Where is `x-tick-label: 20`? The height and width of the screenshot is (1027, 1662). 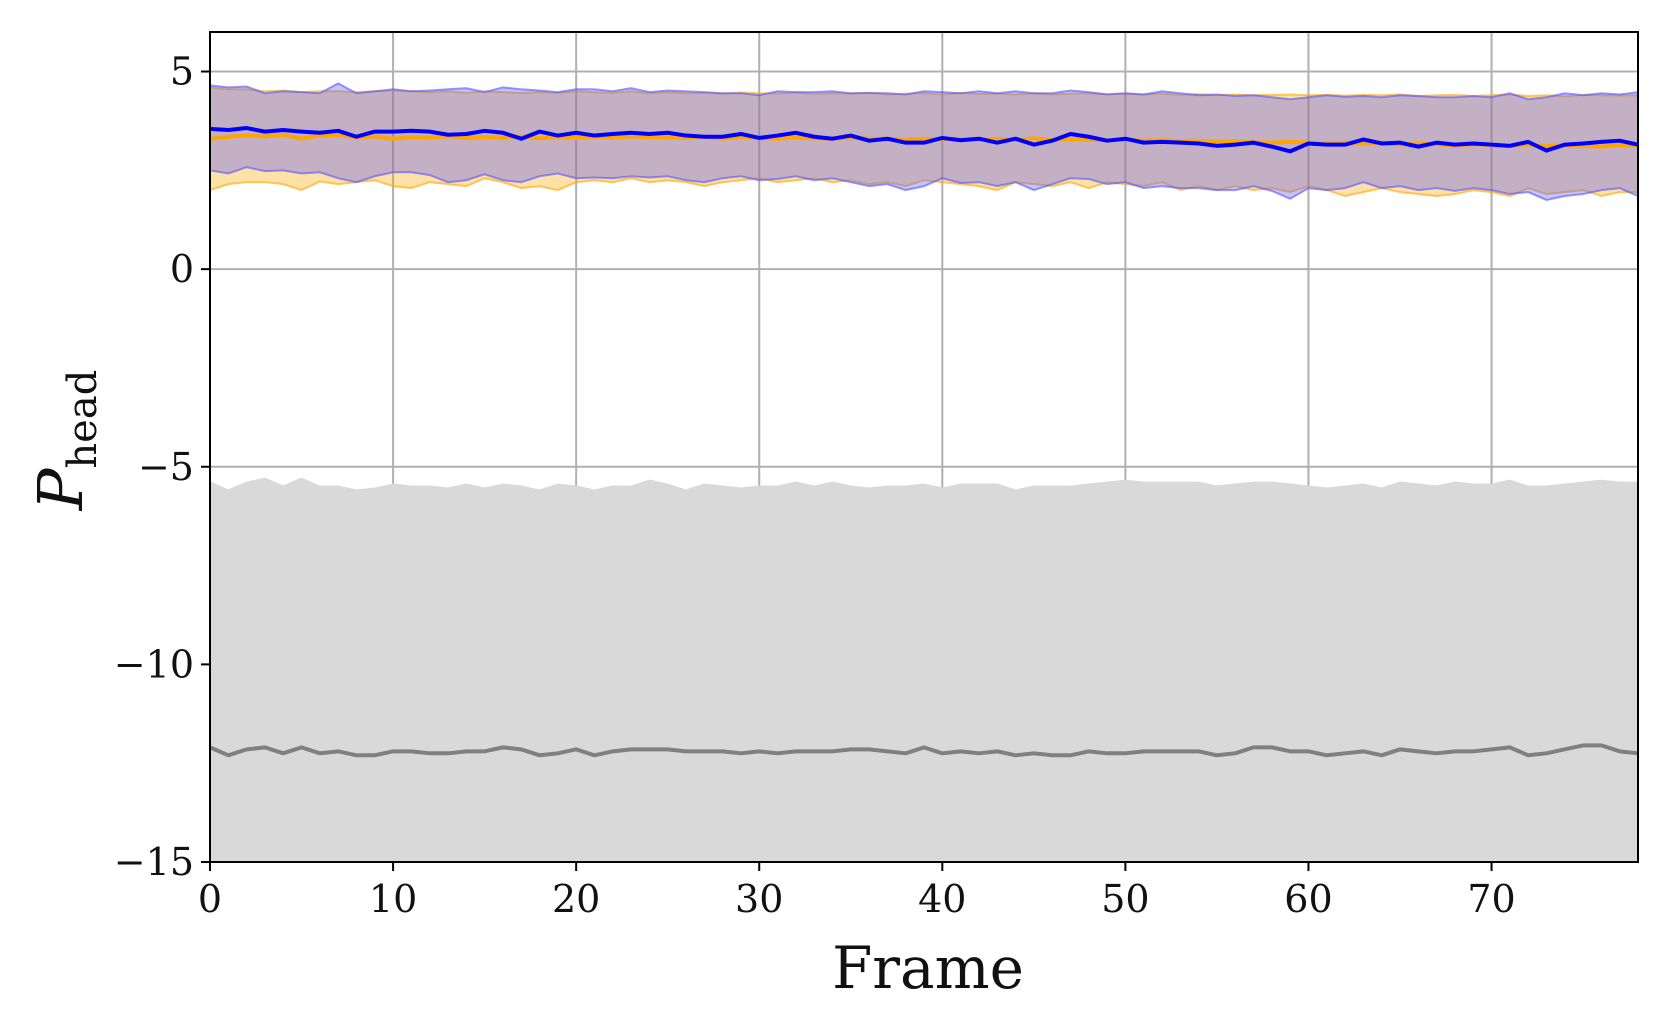
x-tick-label: 20 is located at coordinates (576, 899).